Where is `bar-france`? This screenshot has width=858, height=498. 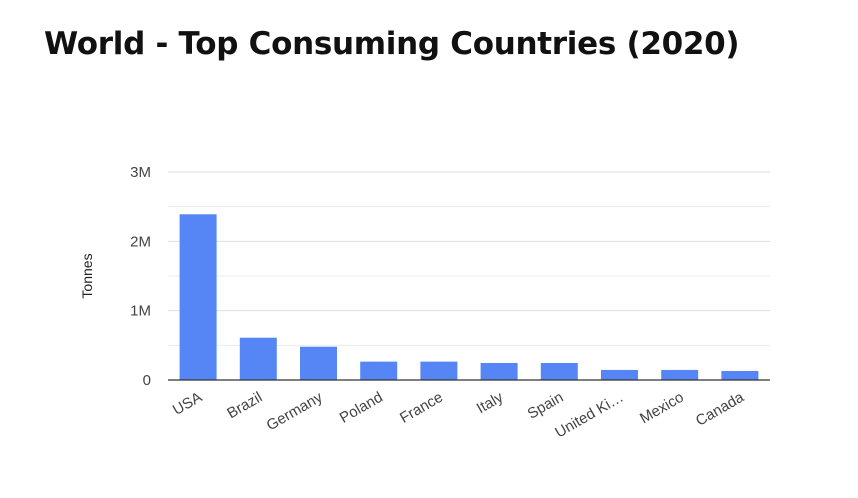
bar-france is located at coordinates (439, 370).